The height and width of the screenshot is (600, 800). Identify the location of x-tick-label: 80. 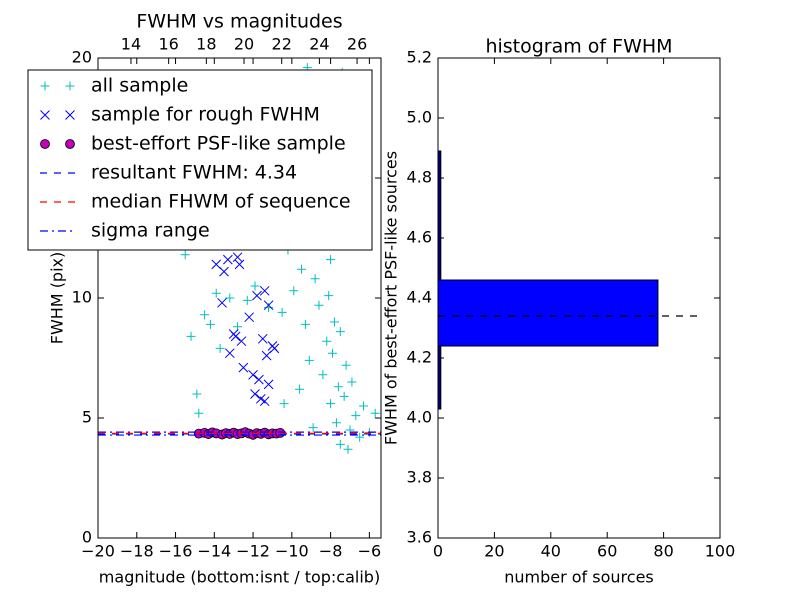
(663, 551).